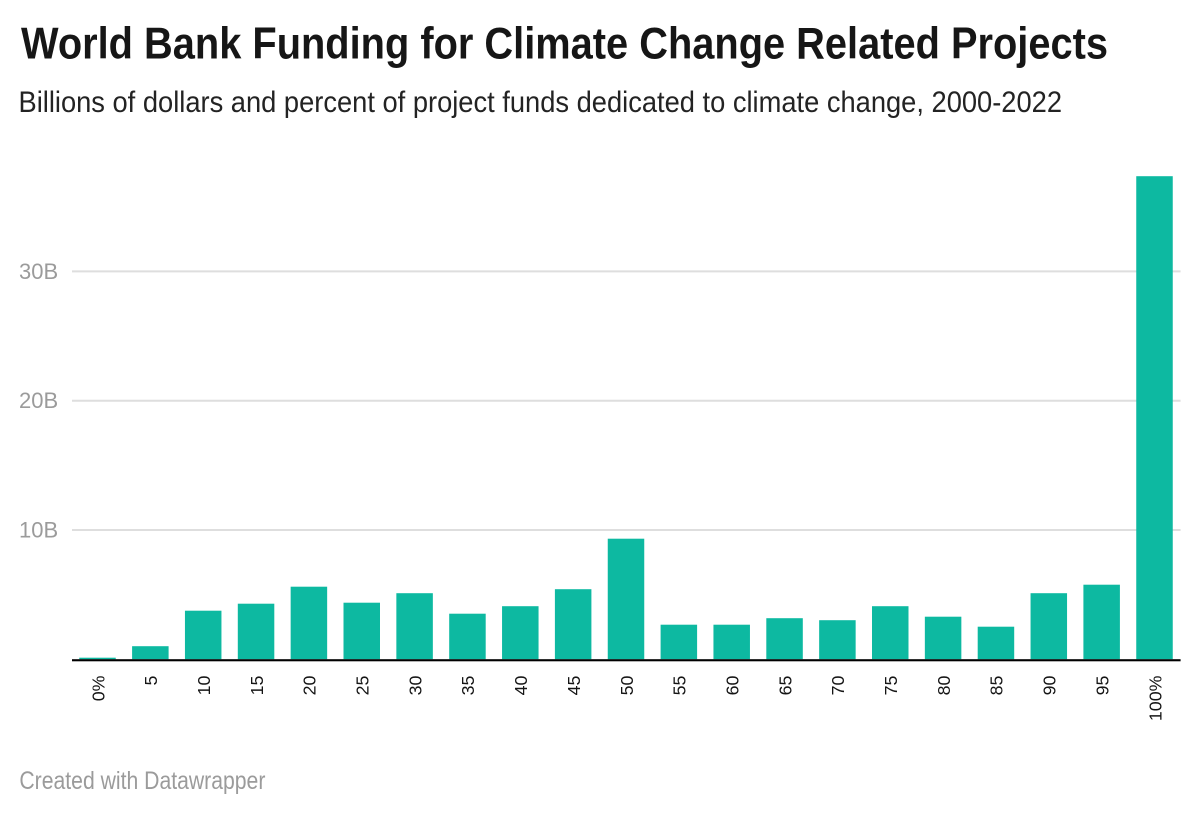 This screenshot has width=1200, height=818. I want to click on svg-text: 85, so click(997, 685).